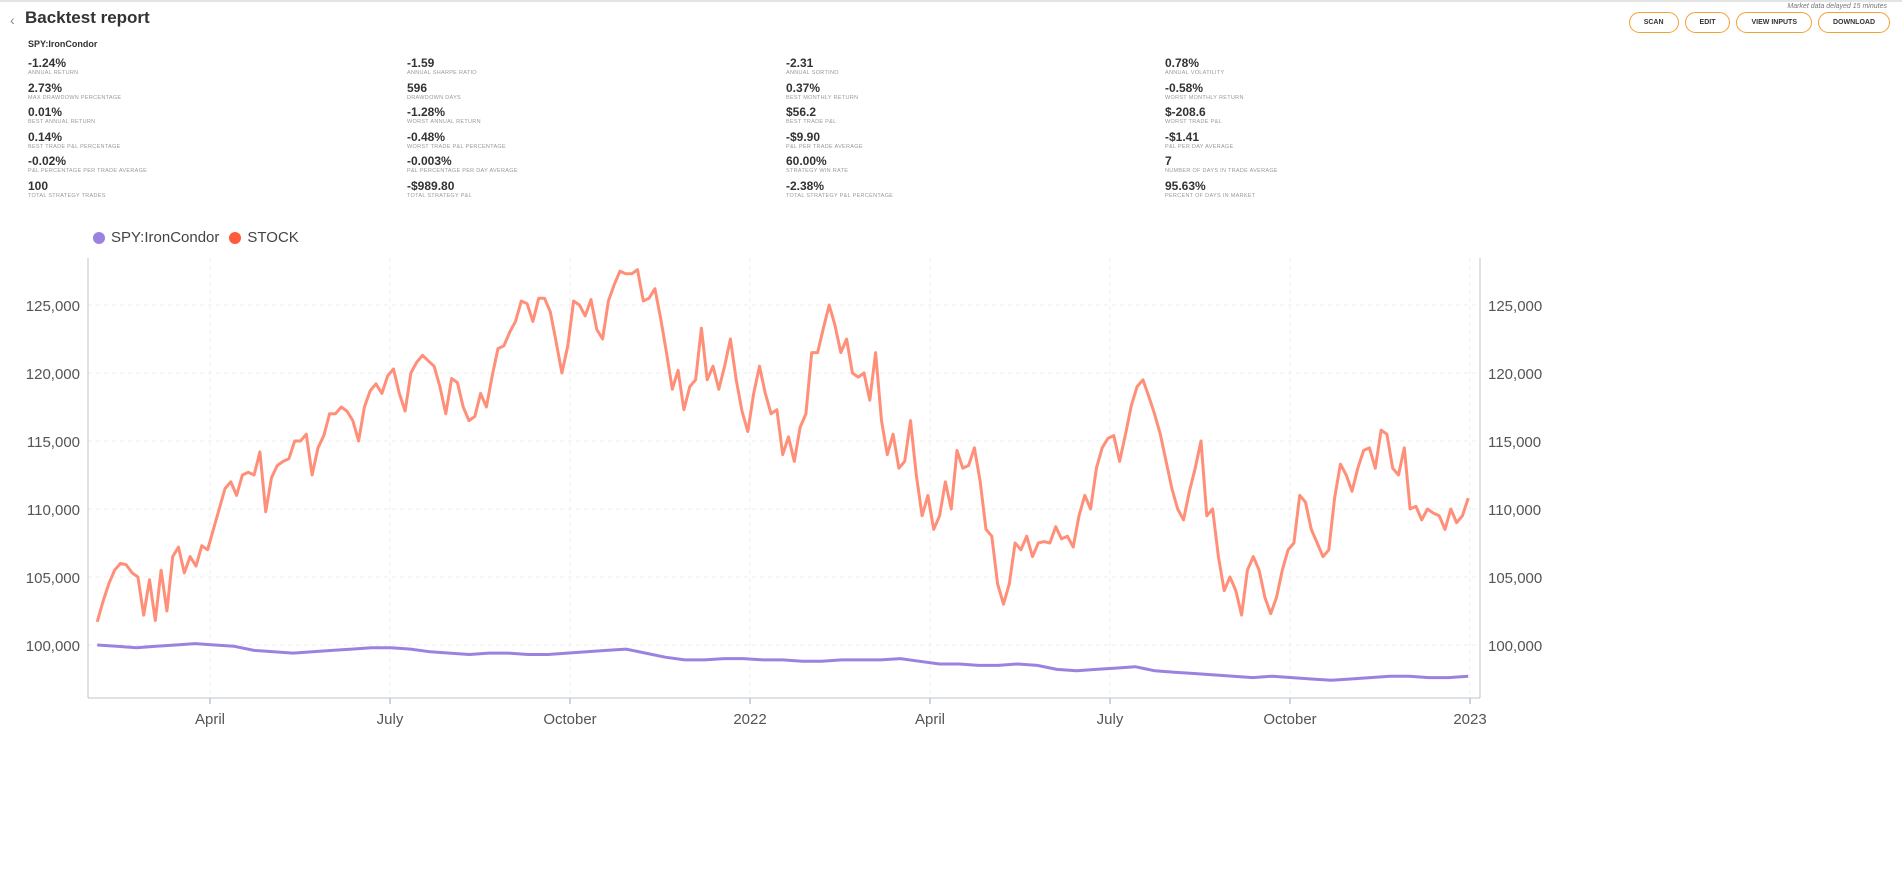 This screenshot has height=879, width=1902. What do you see at coordinates (817, 171) in the screenshot?
I see `stat-label: STRATEGY WIN RATE` at bounding box center [817, 171].